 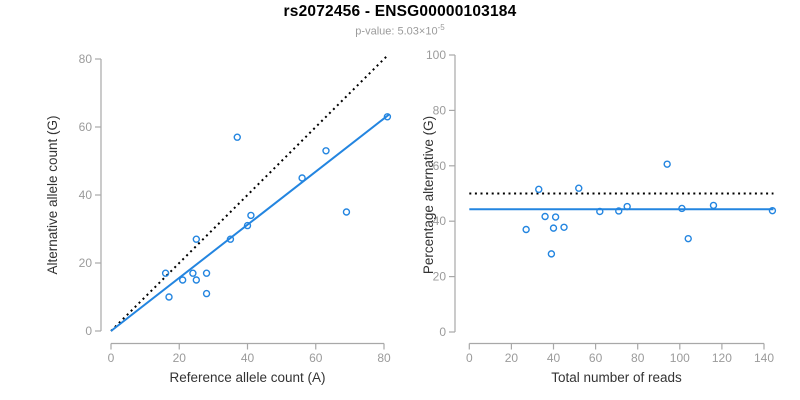 What do you see at coordinates (764, 358) in the screenshot?
I see `panel-2-x-tick-label: 140` at bounding box center [764, 358].